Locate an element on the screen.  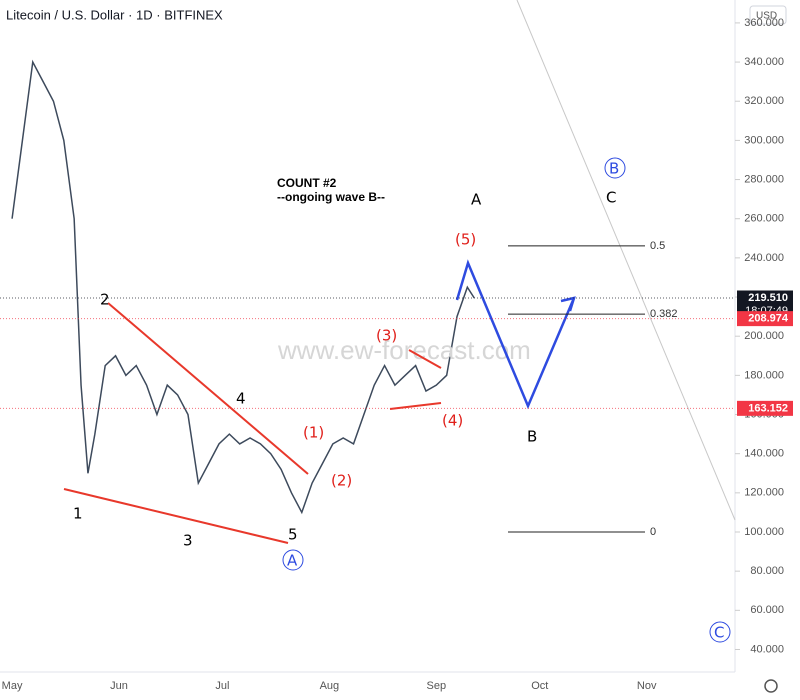
currency-button is located at coordinates (768, 15).